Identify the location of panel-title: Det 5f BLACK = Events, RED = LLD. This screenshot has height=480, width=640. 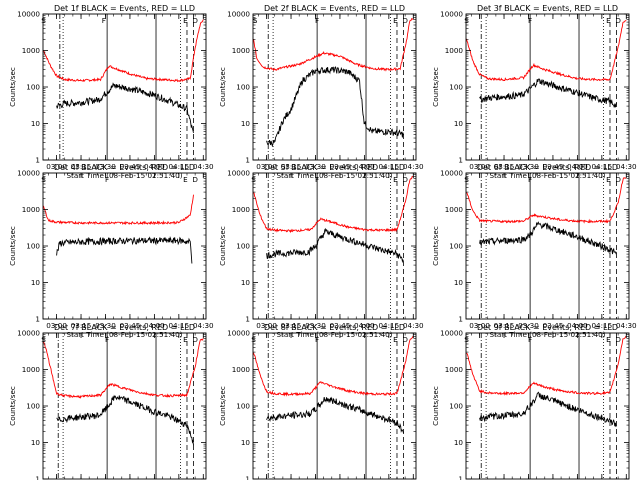
(334, 167).